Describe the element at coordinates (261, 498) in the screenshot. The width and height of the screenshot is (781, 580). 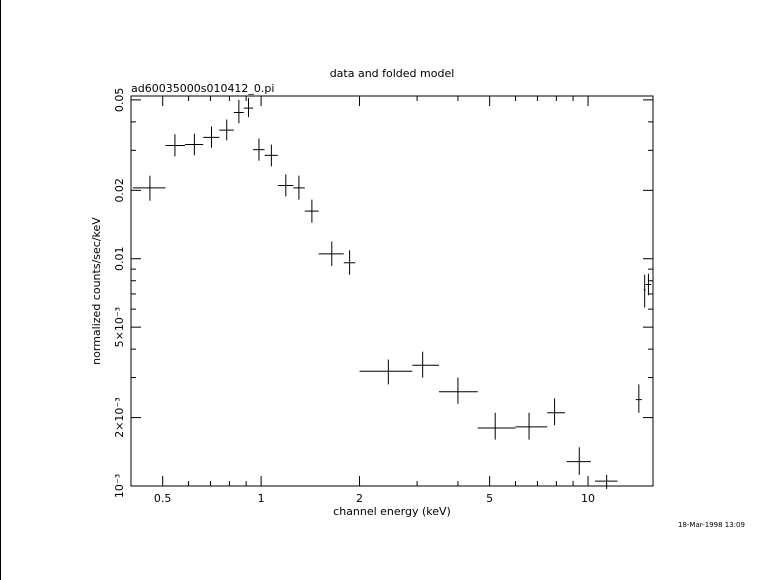
I see `x-tick-label: 1` at that location.